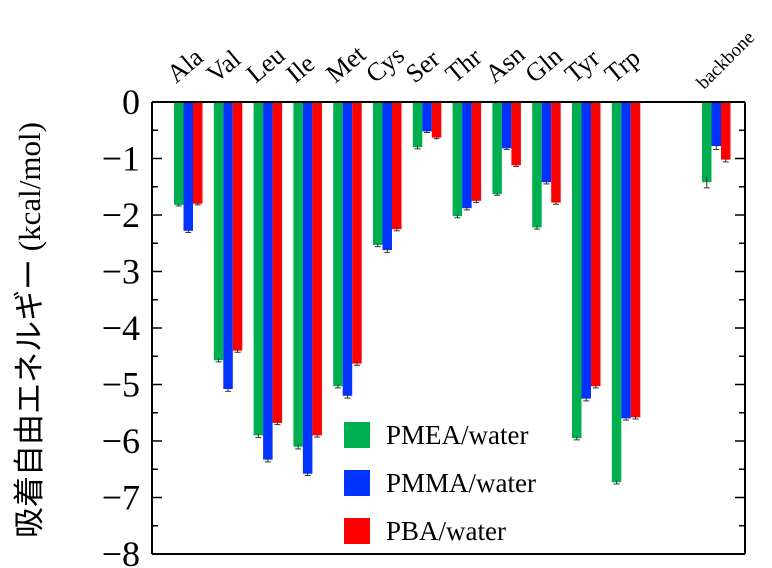  I want to click on category-label-trp: Trp, so click(622, 66).